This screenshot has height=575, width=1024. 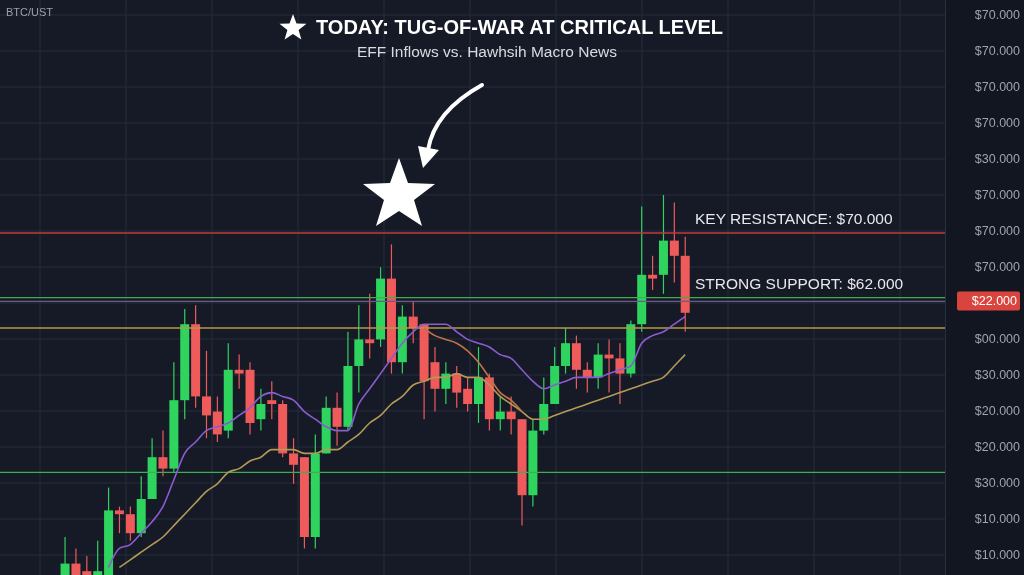 I want to click on text: BTC/UST, so click(x=30, y=12).